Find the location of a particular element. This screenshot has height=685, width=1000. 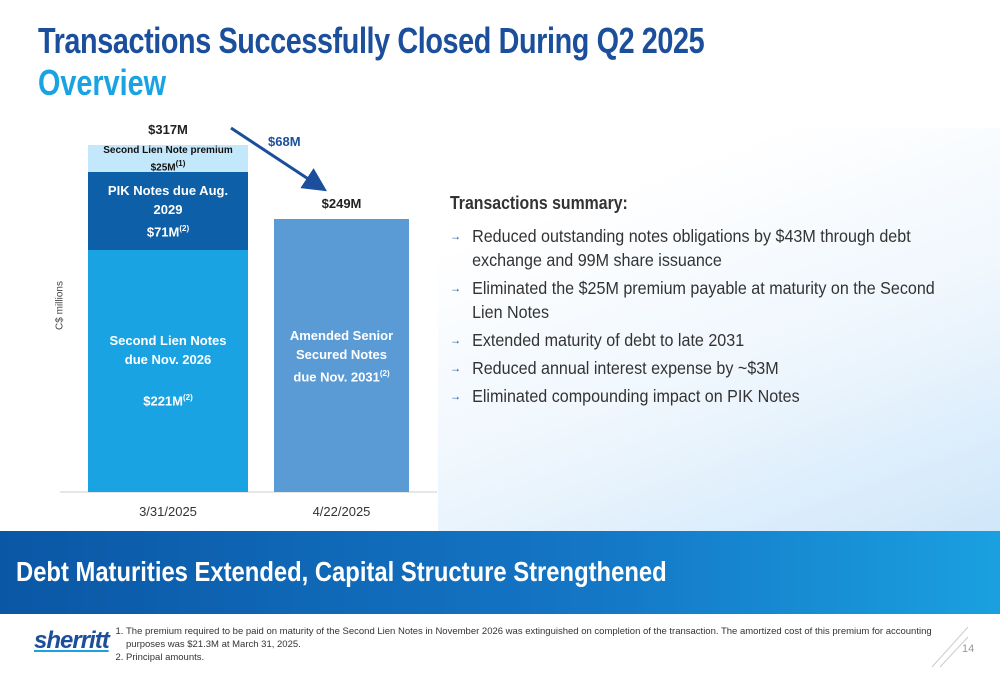

segment-name: Second Lien Notes due Nov. 2026 is located at coordinates (168, 350).